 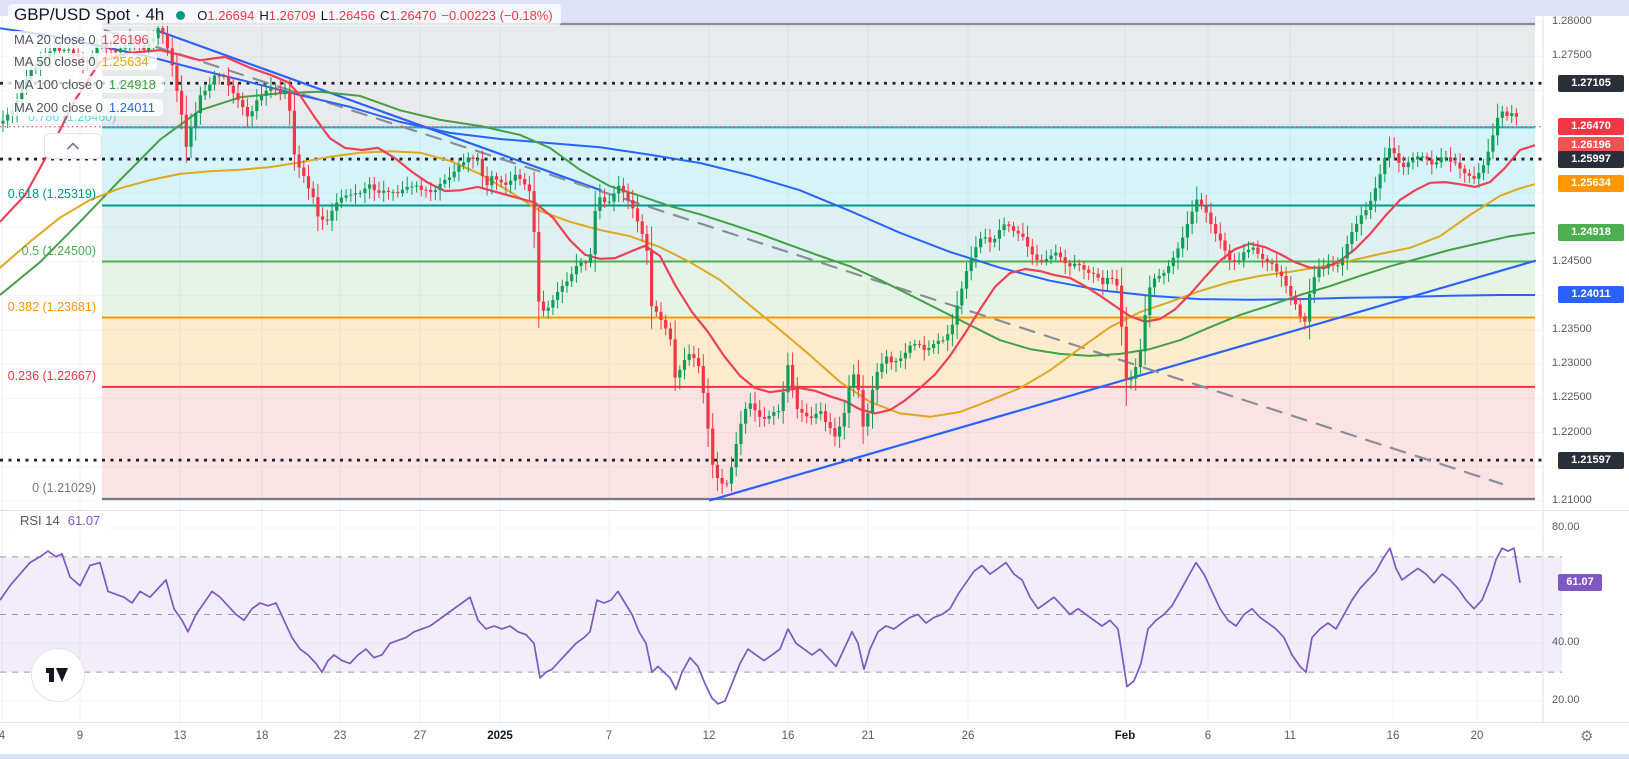 I want to click on fib-label-0.618: 0.618 (1.25319), so click(x=51, y=194).